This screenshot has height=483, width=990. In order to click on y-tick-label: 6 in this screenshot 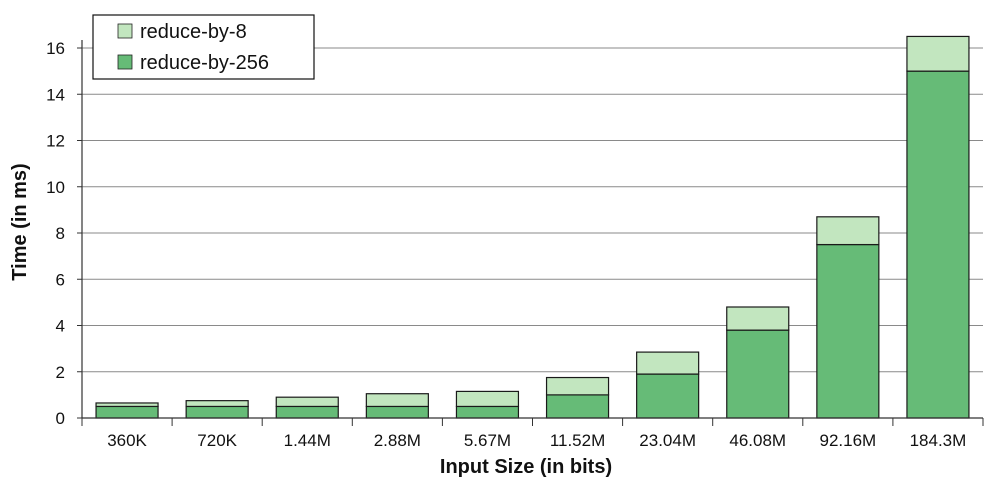, I will do `click(60, 279)`.